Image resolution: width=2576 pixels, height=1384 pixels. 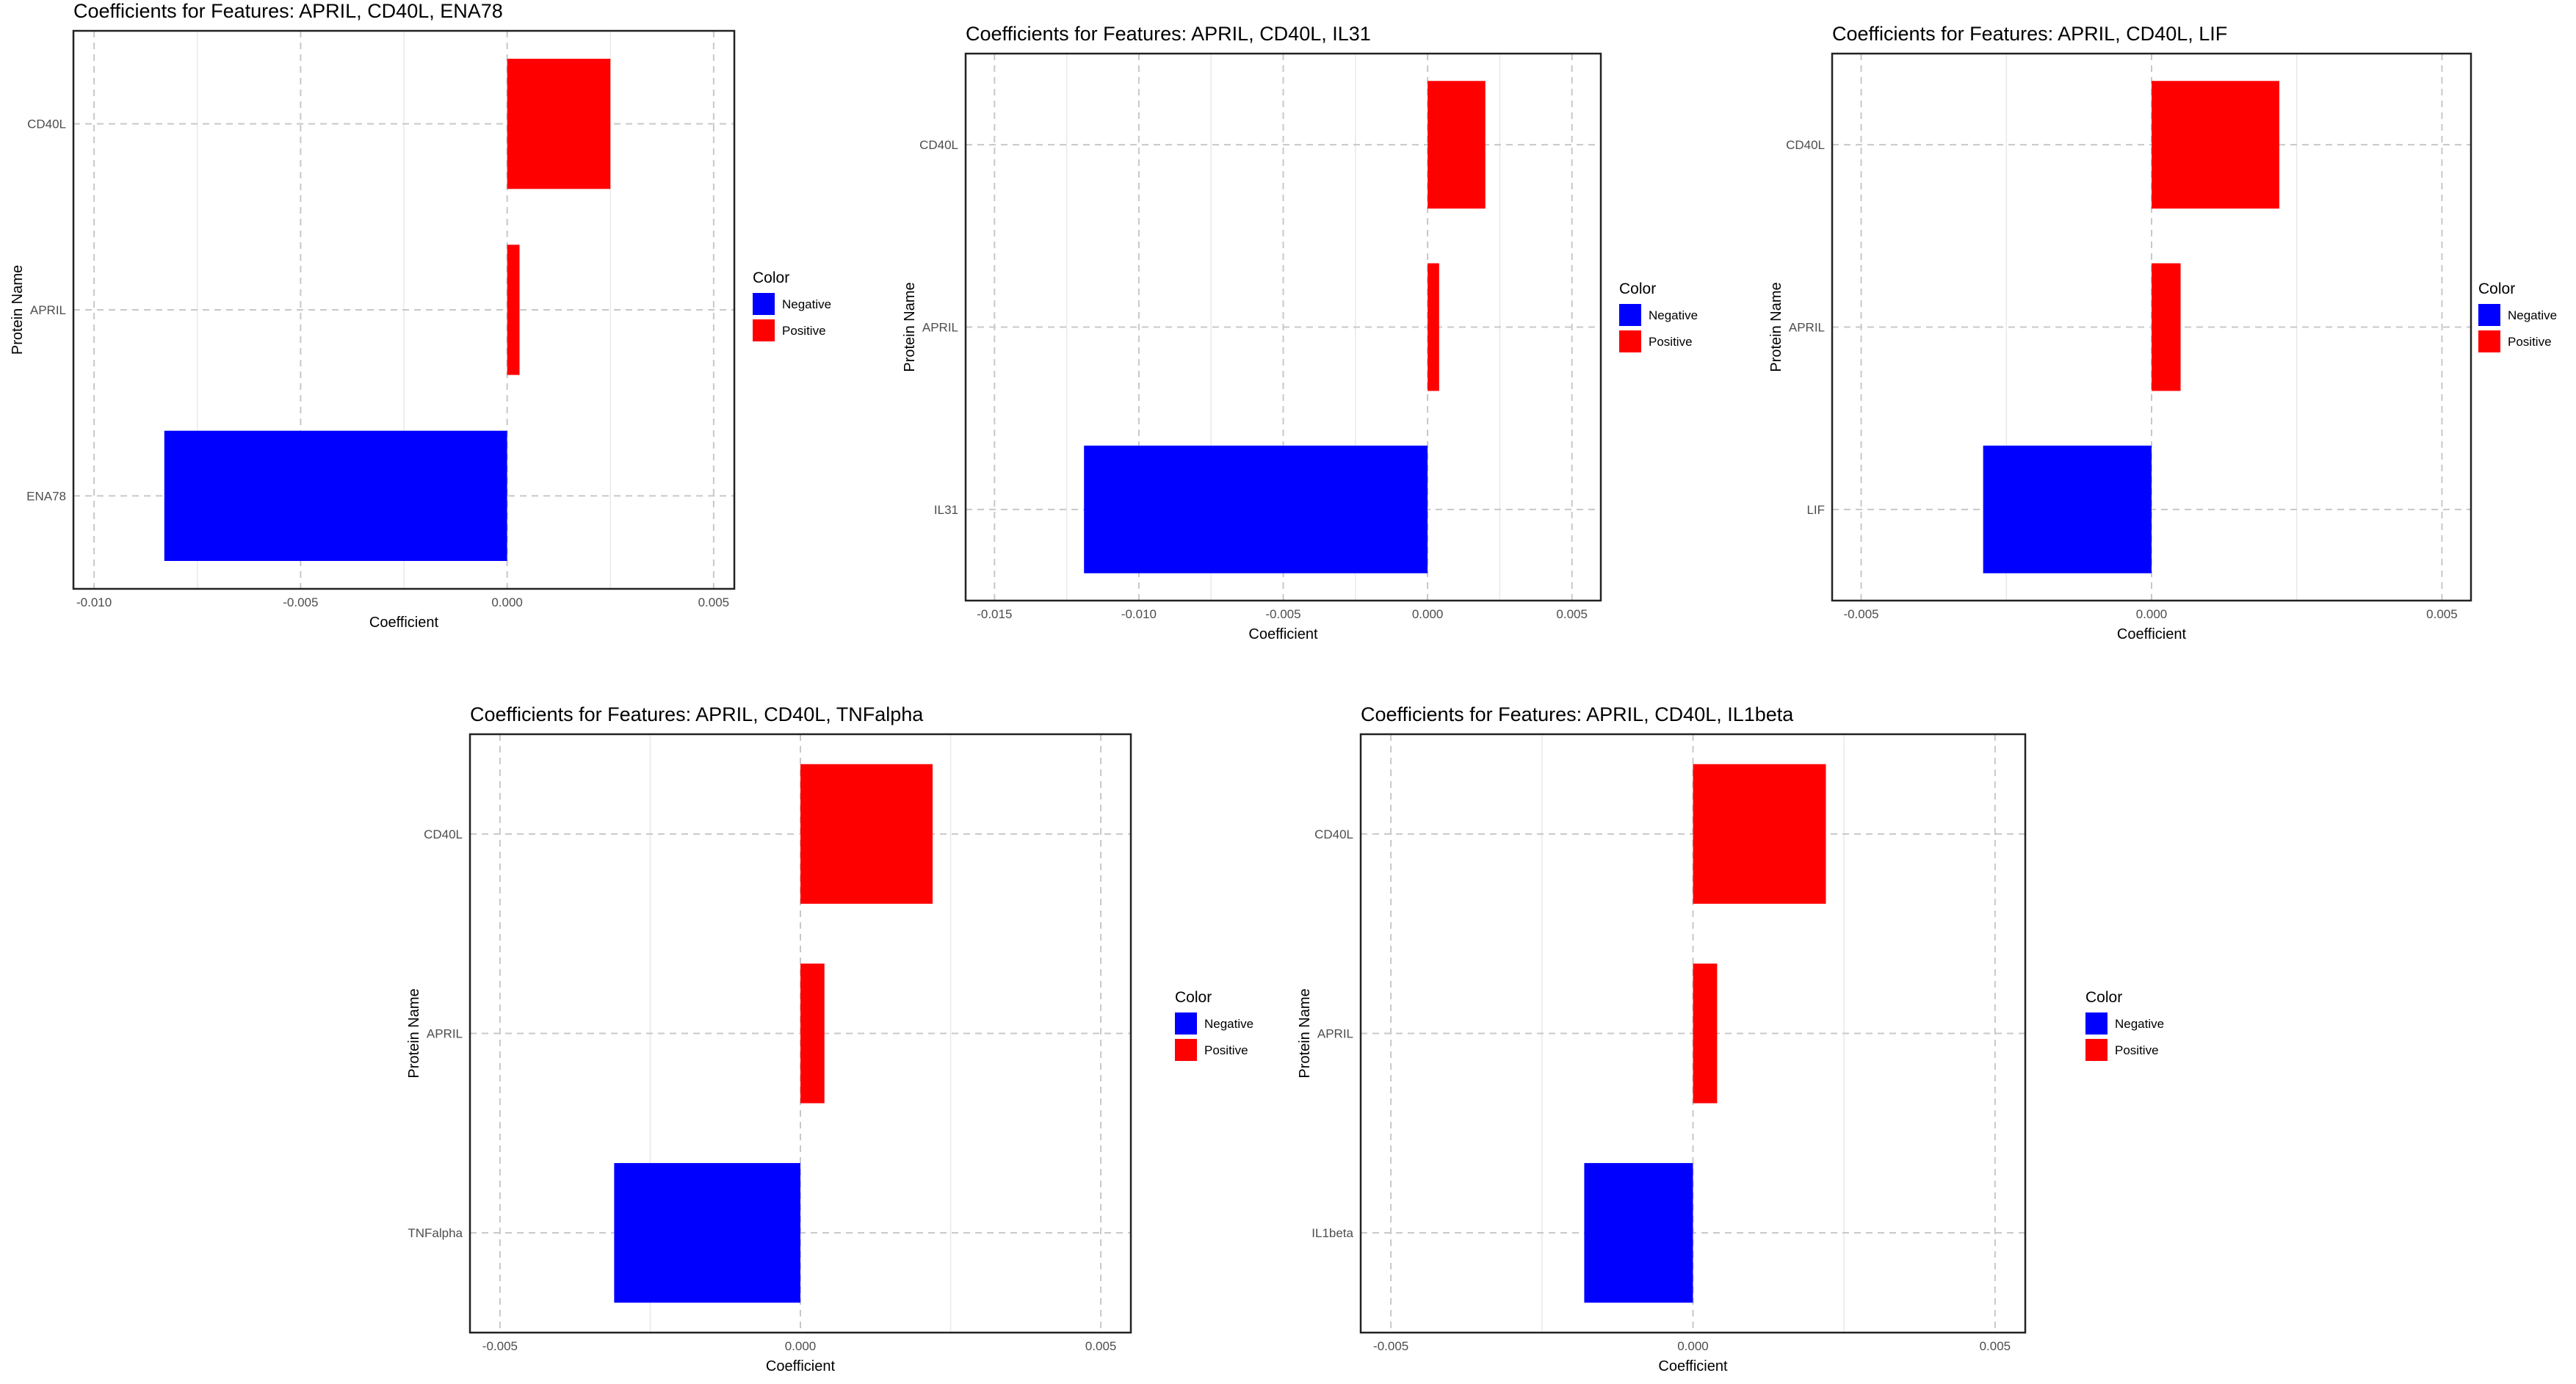 What do you see at coordinates (1332, 1233) in the screenshot?
I see `y-tick-label: IL1beta` at bounding box center [1332, 1233].